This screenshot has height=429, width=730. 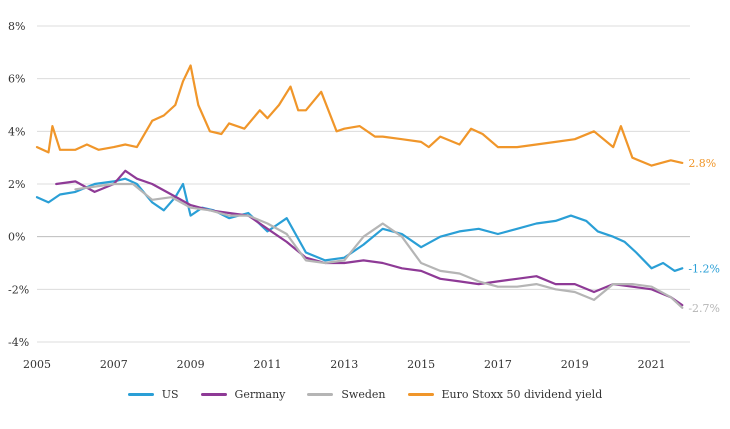 I want to click on y-axis-ticks: -4% -2% 0% 2% 4% 6% 8%, so click(x=18, y=184).